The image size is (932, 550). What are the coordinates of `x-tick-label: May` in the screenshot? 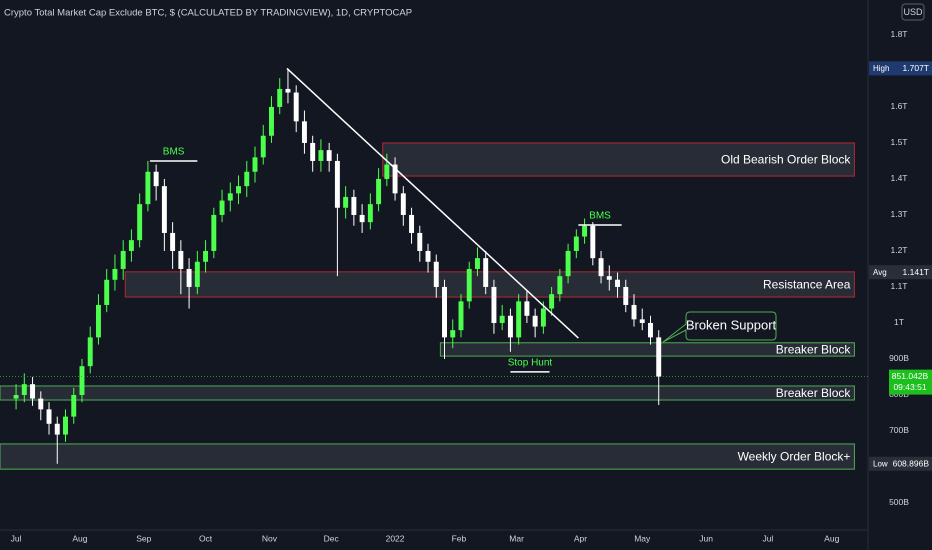 It's located at (642, 538).